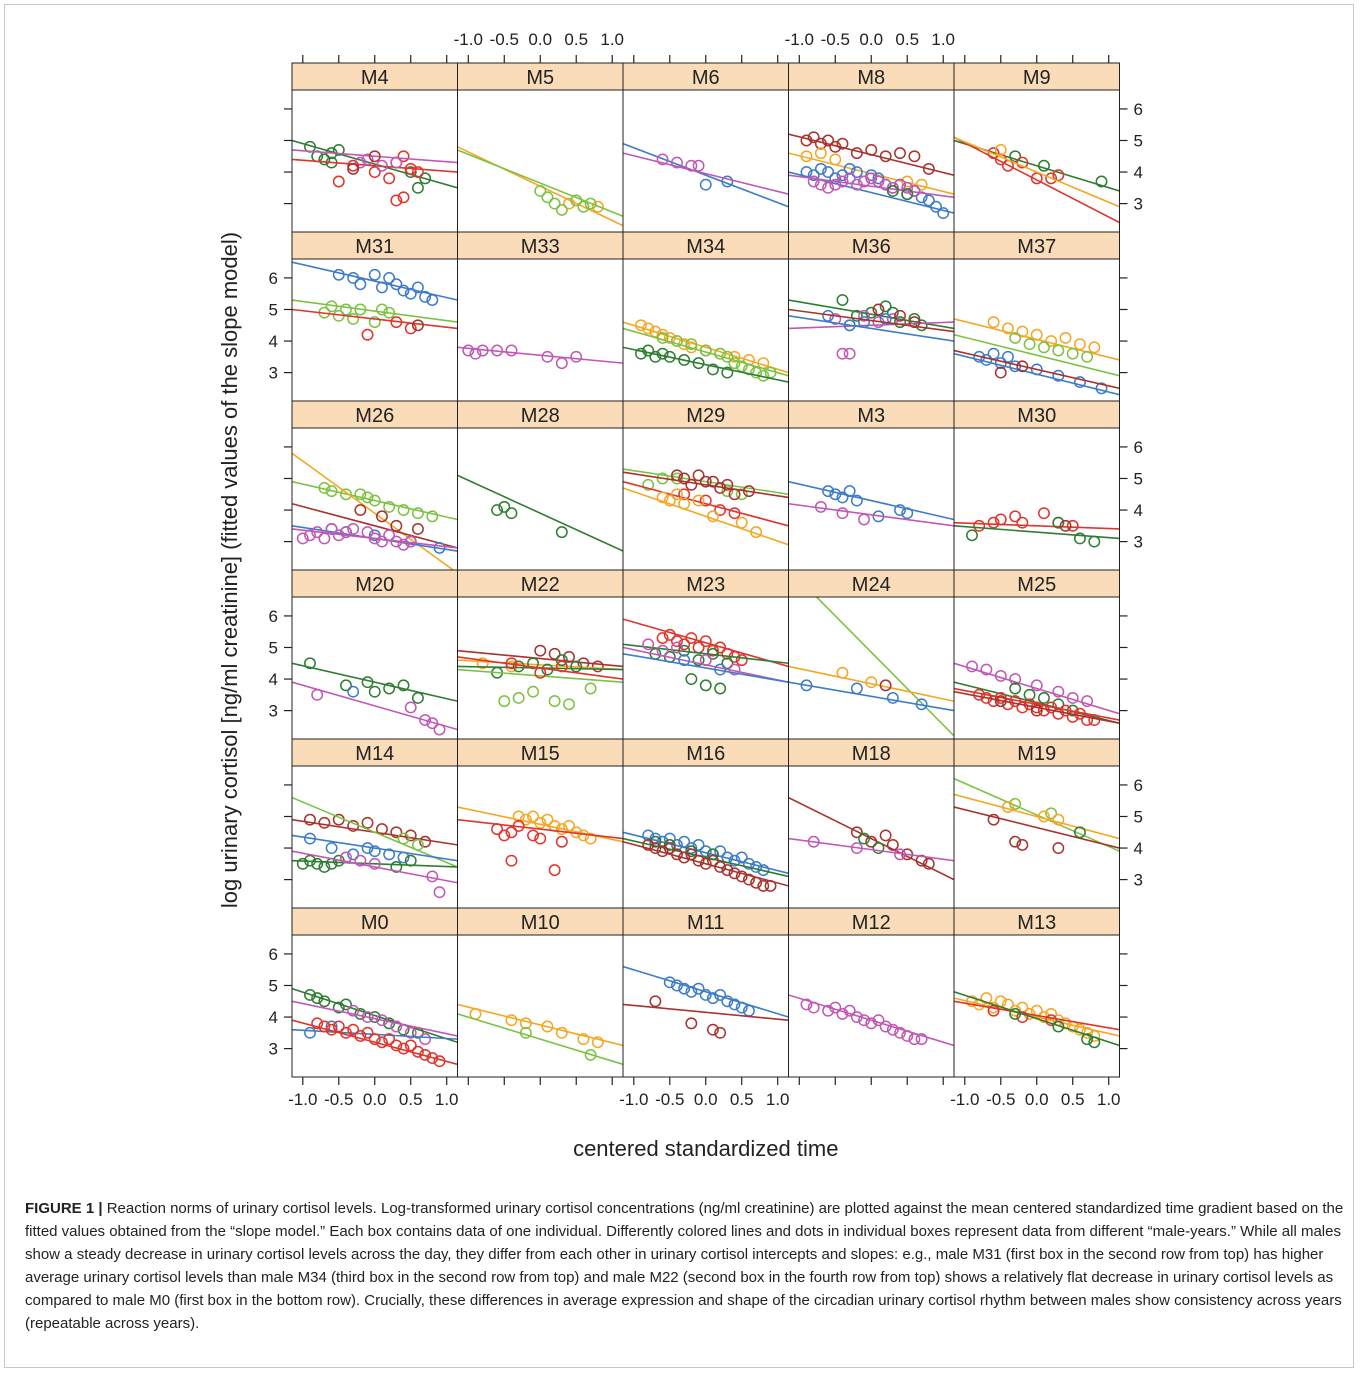 This screenshot has width=1360, height=1376. What do you see at coordinates (1138, 109) in the screenshot?
I see `y-tick-label: 6` at bounding box center [1138, 109].